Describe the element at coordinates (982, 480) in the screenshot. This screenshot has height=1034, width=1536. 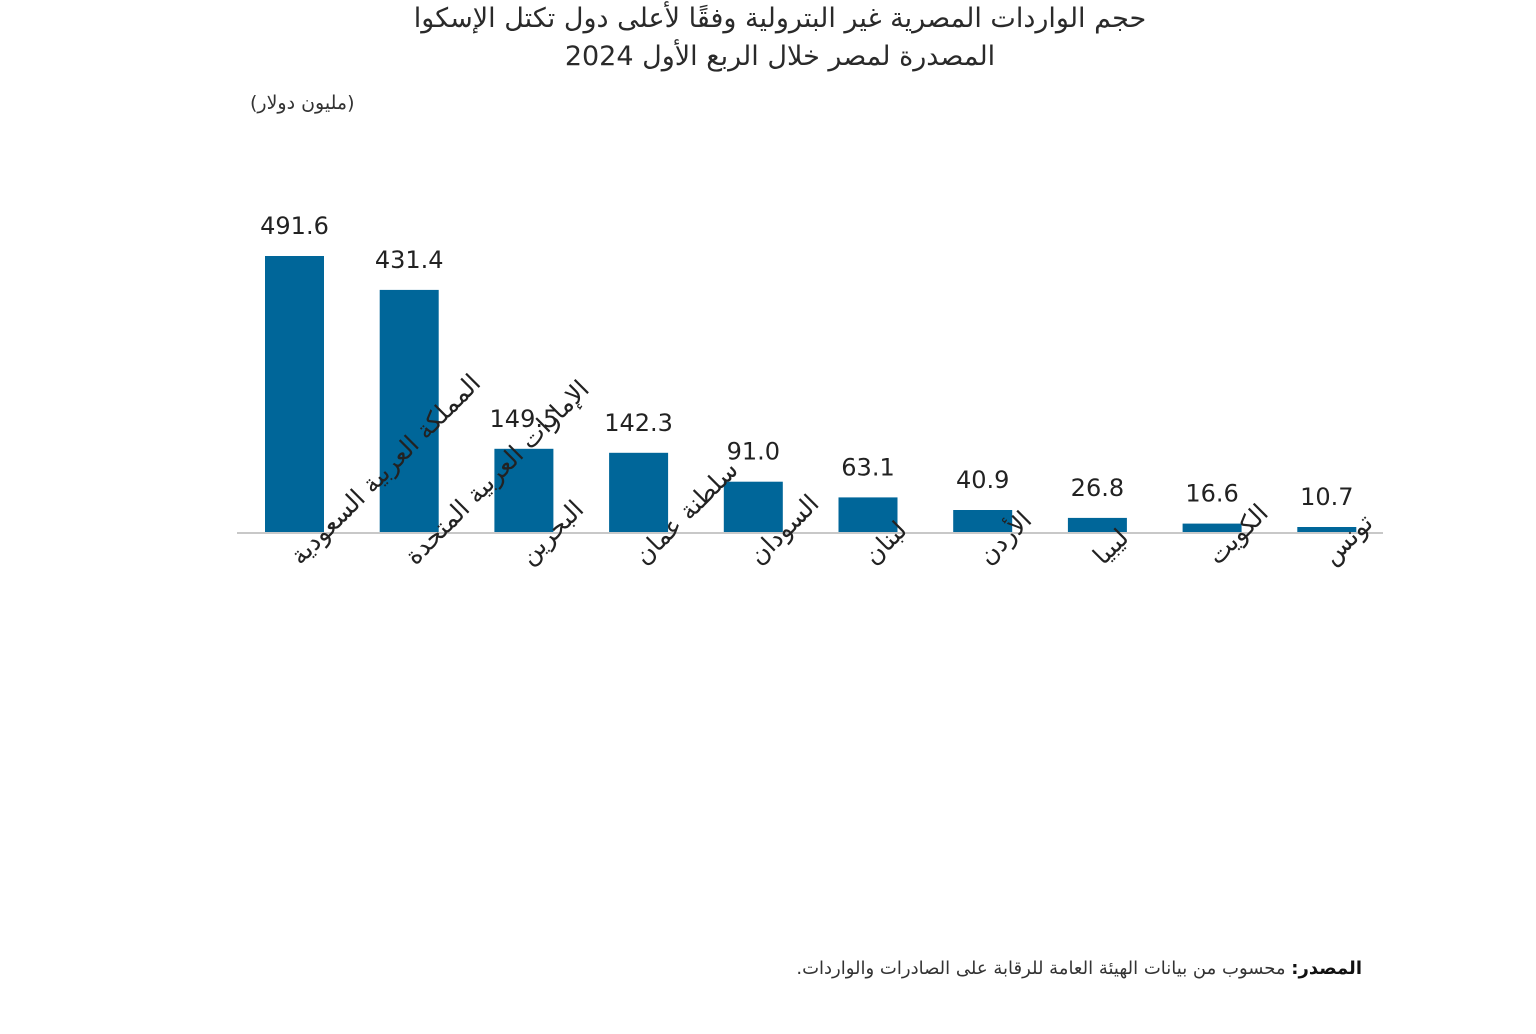
I see `value-label-7: 40.9` at that location.